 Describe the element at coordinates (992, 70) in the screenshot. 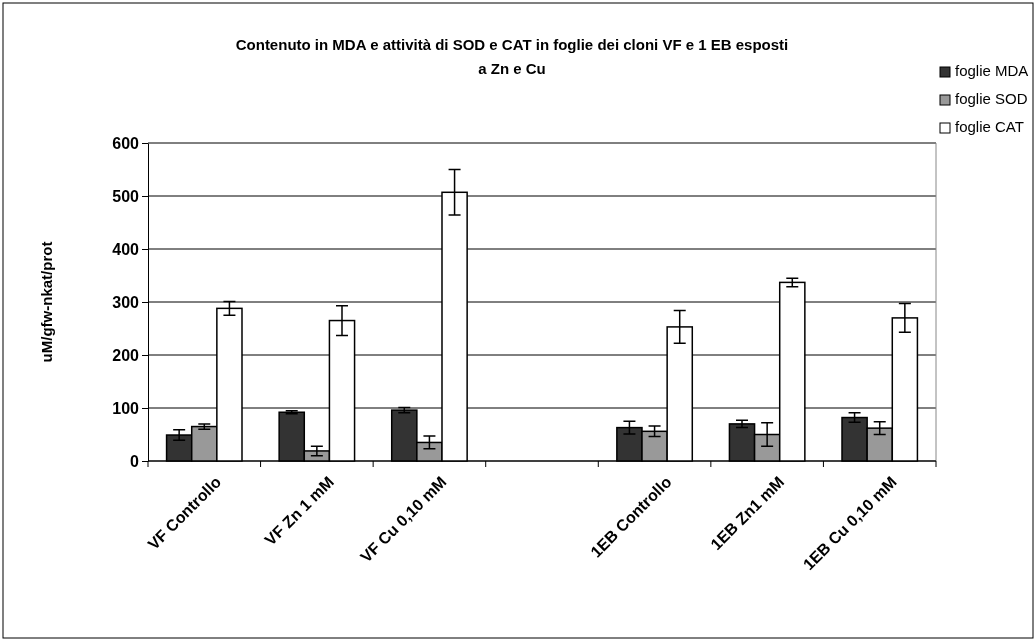

I see `legend-label: foglie MDA` at that location.